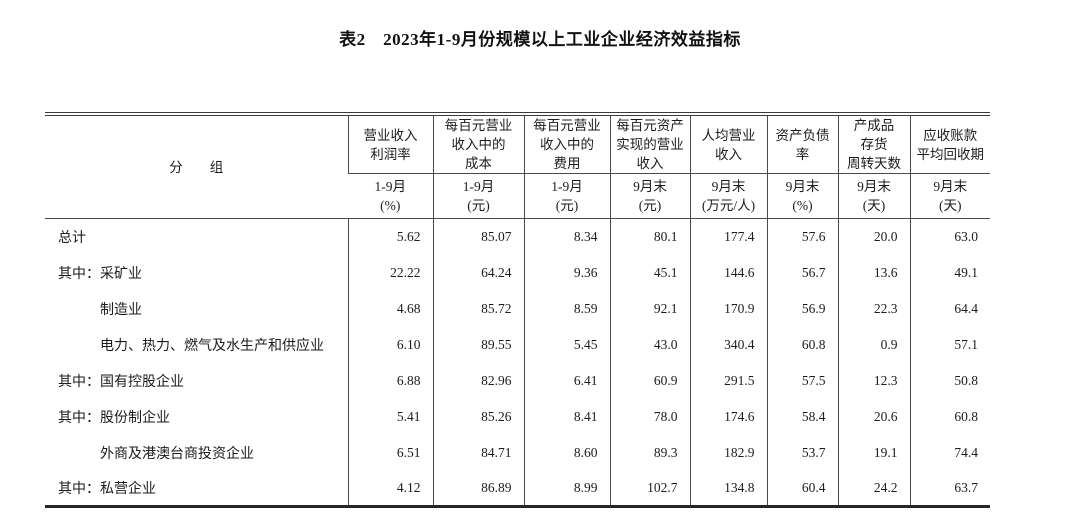 The image size is (1080, 532). I want to click on cell-value: 102.7, so click(649, 488).